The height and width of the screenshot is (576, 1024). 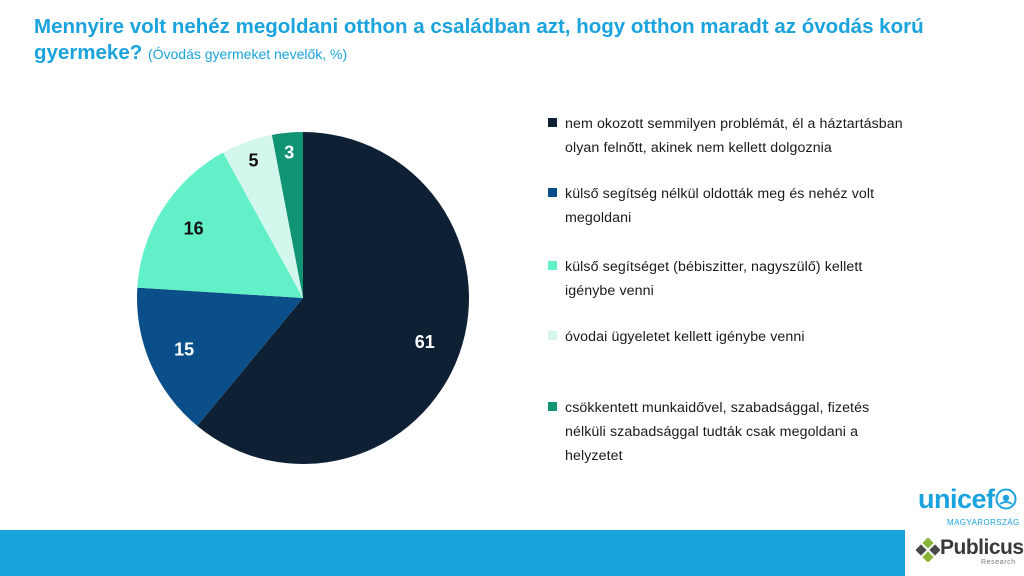 I want to click on unicef-globe-icon, so click(x=1006, y=499).